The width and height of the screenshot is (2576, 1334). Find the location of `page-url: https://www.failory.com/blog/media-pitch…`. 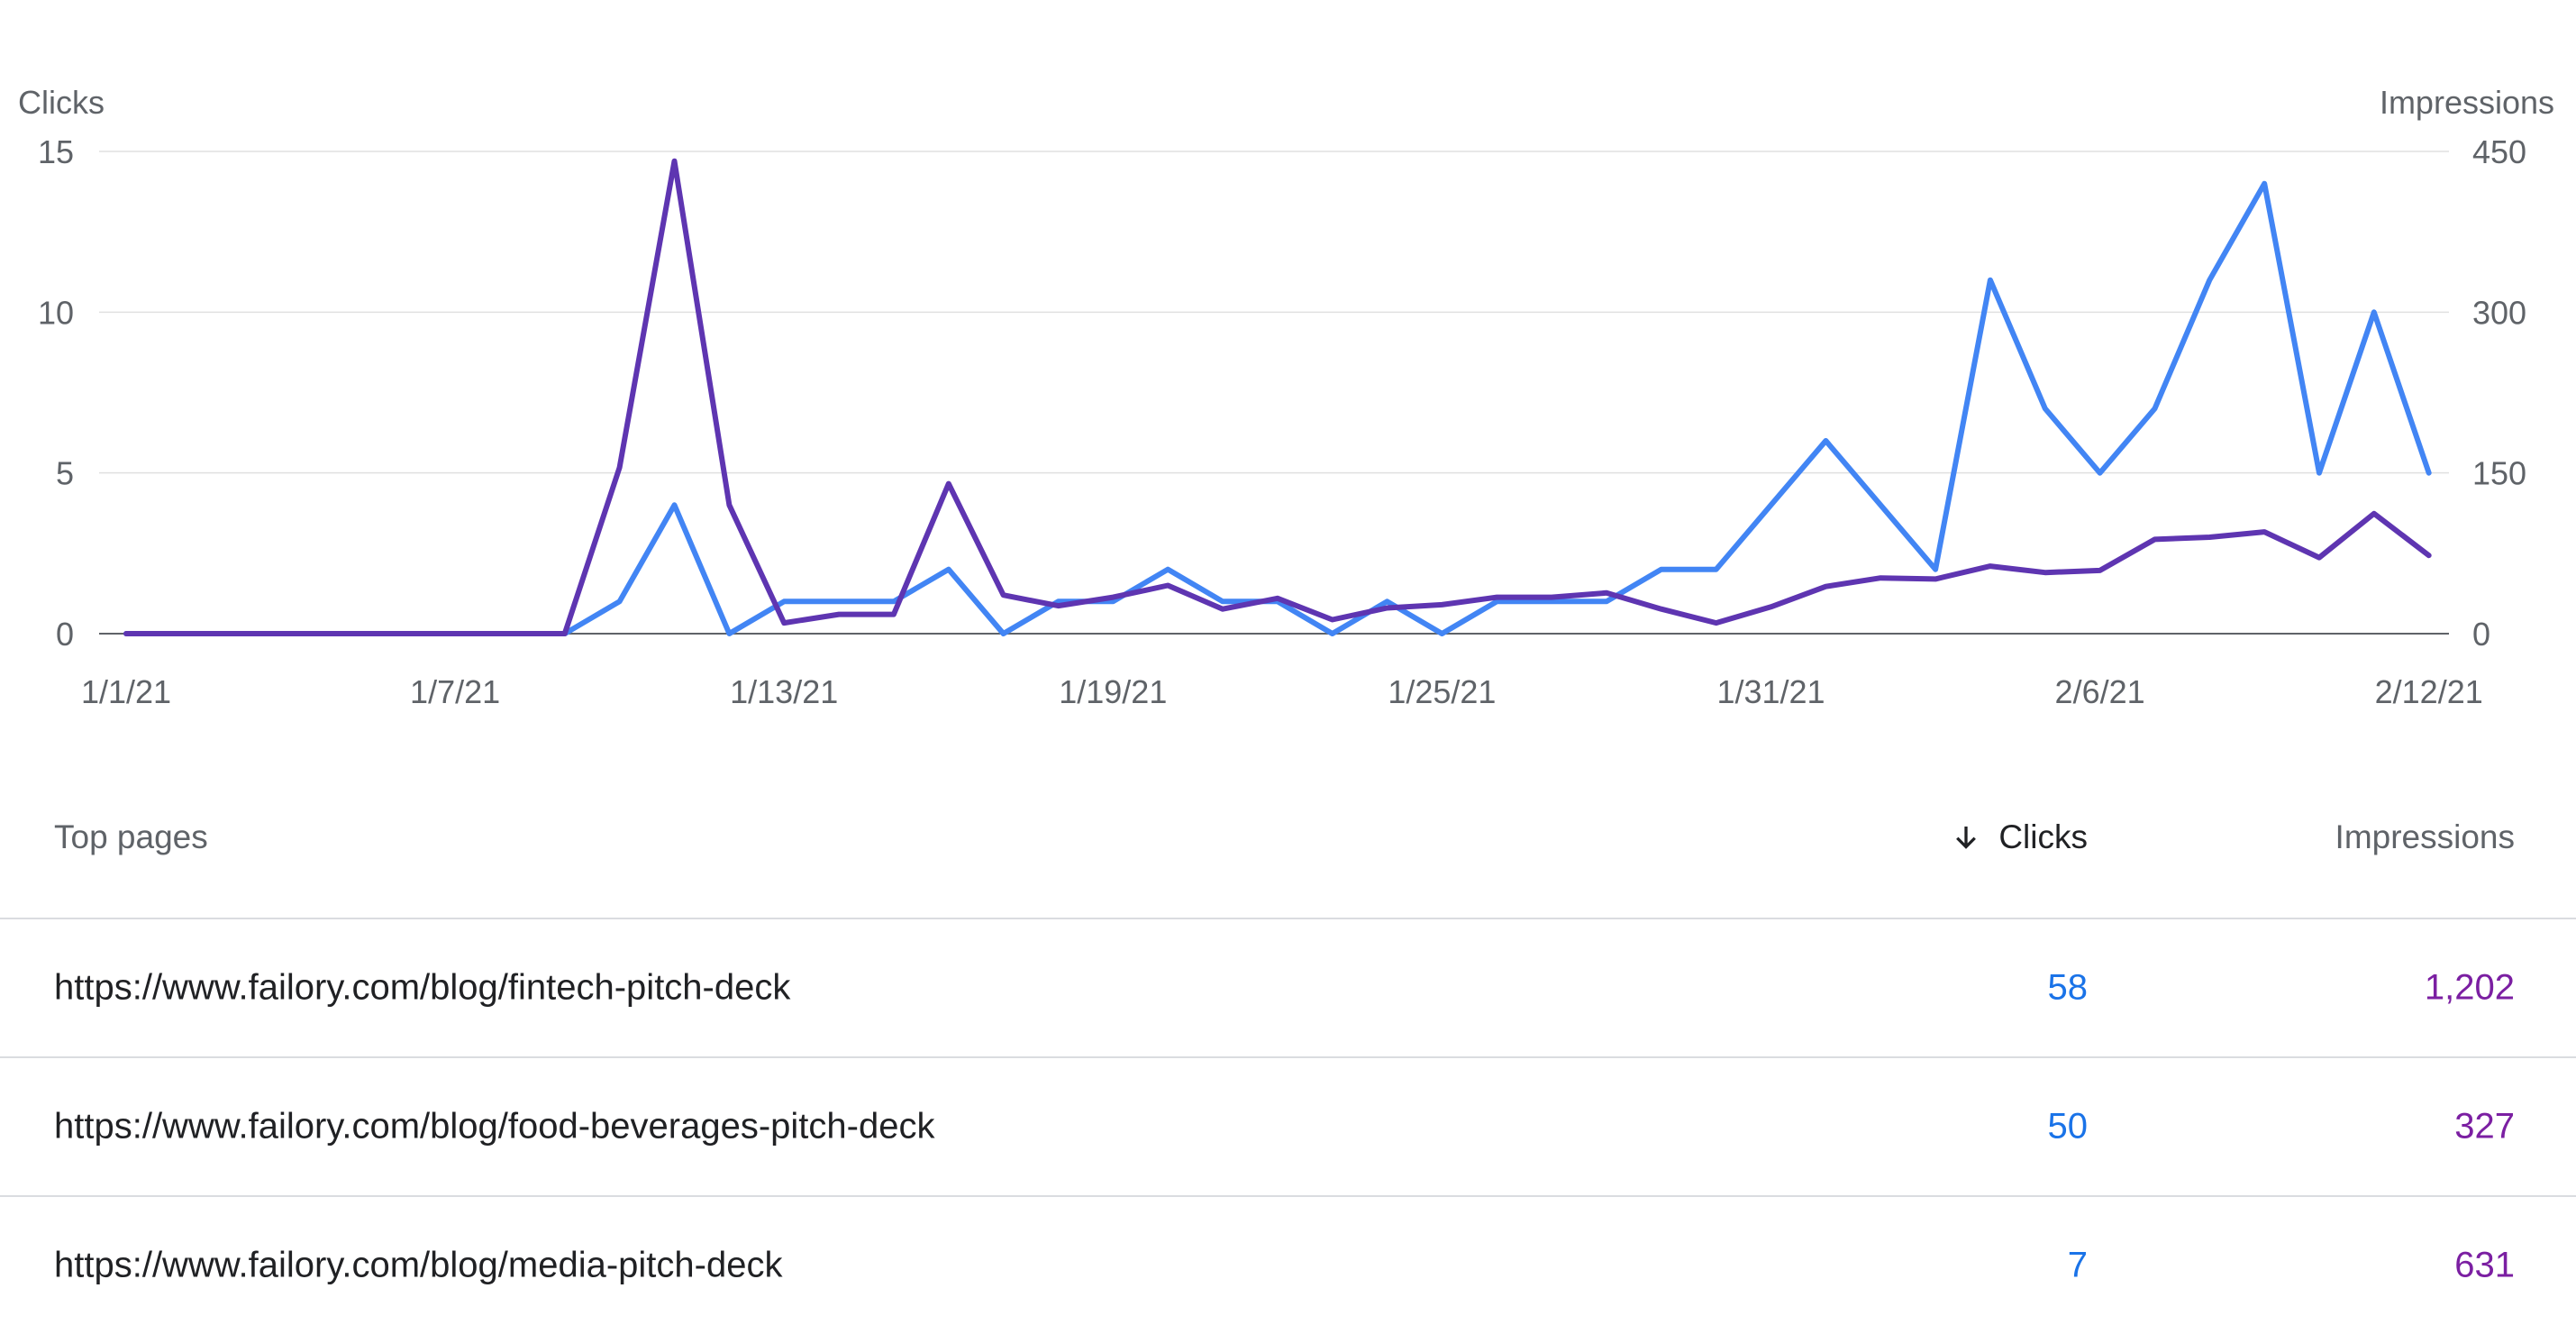

page-url: https://www.failory.com/blog/media-pitch… is located at coordinates (418, 1265).